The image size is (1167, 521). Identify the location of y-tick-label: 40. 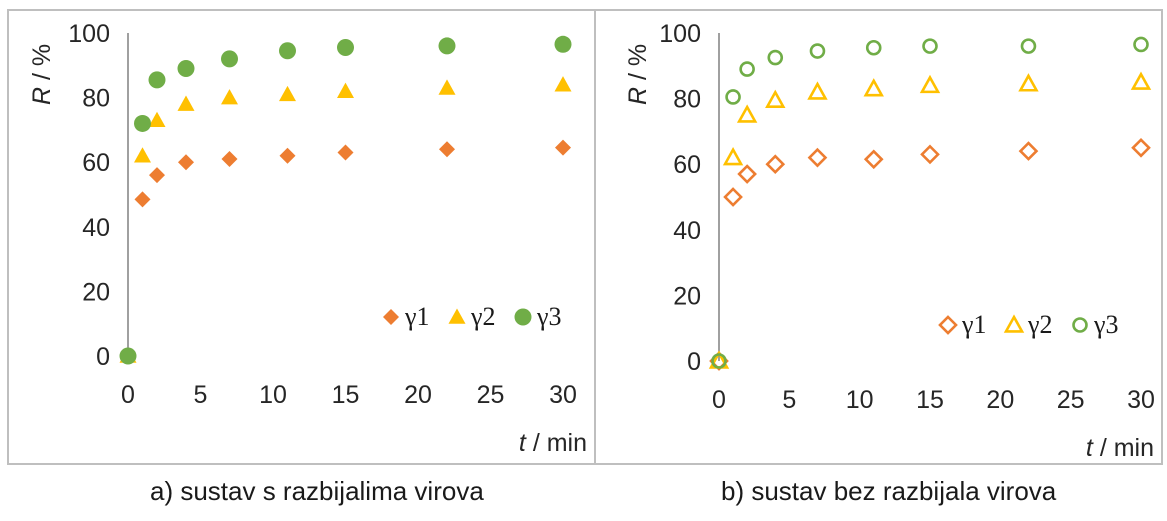
(687, 231).